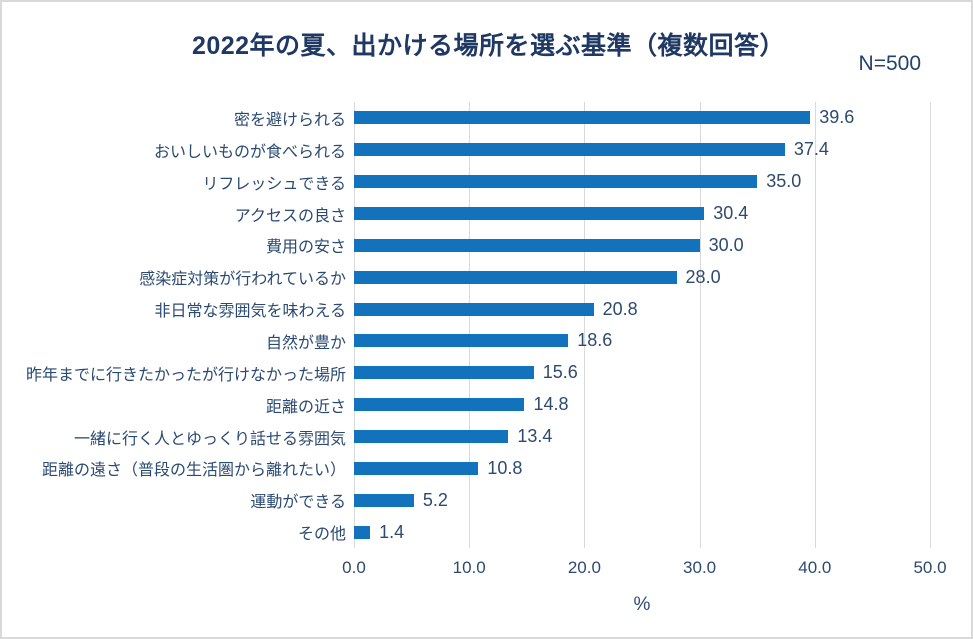 This screenshot has width=973, height=639. What do you see at coordinates (930, 567) in the screenshot?
I see `x-tick-label: 50.0` at bounding box center [930, 567].